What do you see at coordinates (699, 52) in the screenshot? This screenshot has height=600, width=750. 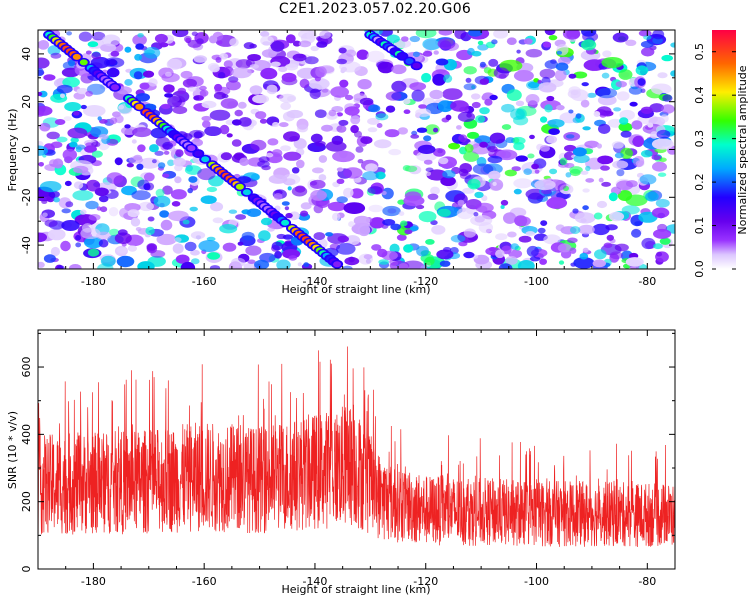 I see `colorbar-tick-label: 0.5` at bounding box center [699, 52].